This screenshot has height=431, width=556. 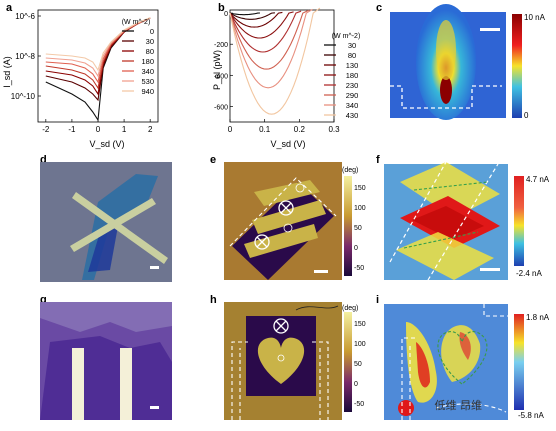 What do you see at coordinates (538, 179) in the screenshot?
I see `colorbar-f-max: 4.7 nA` at bounding box center [538, 179].